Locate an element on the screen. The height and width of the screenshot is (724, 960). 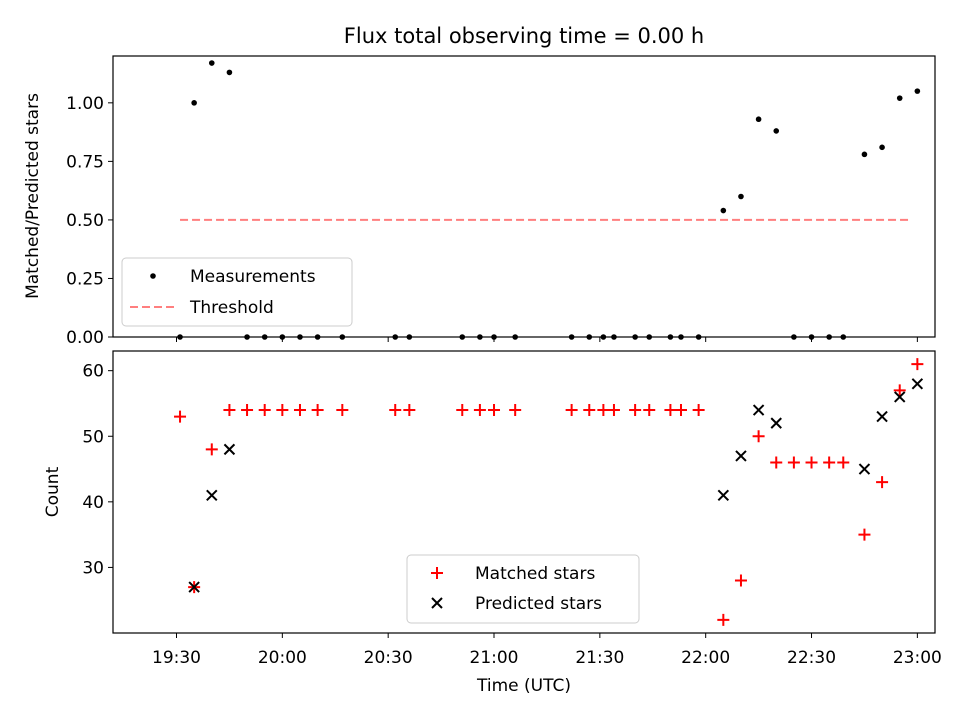
legend-matched-marker is located at coordinates (437, 573).